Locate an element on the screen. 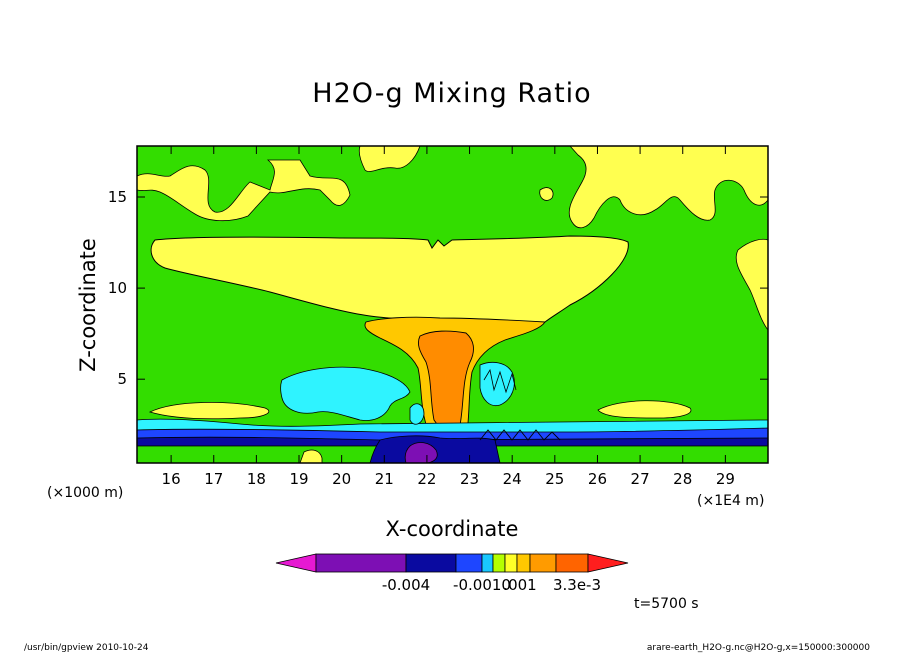 The height and width of the screenshot is (654, 904). cyan-region-right is located at coordinates (497, 384).